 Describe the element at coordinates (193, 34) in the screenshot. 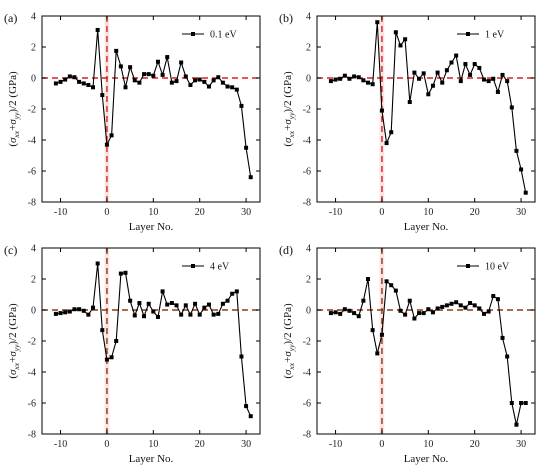

I see `legend-marker` at that location.